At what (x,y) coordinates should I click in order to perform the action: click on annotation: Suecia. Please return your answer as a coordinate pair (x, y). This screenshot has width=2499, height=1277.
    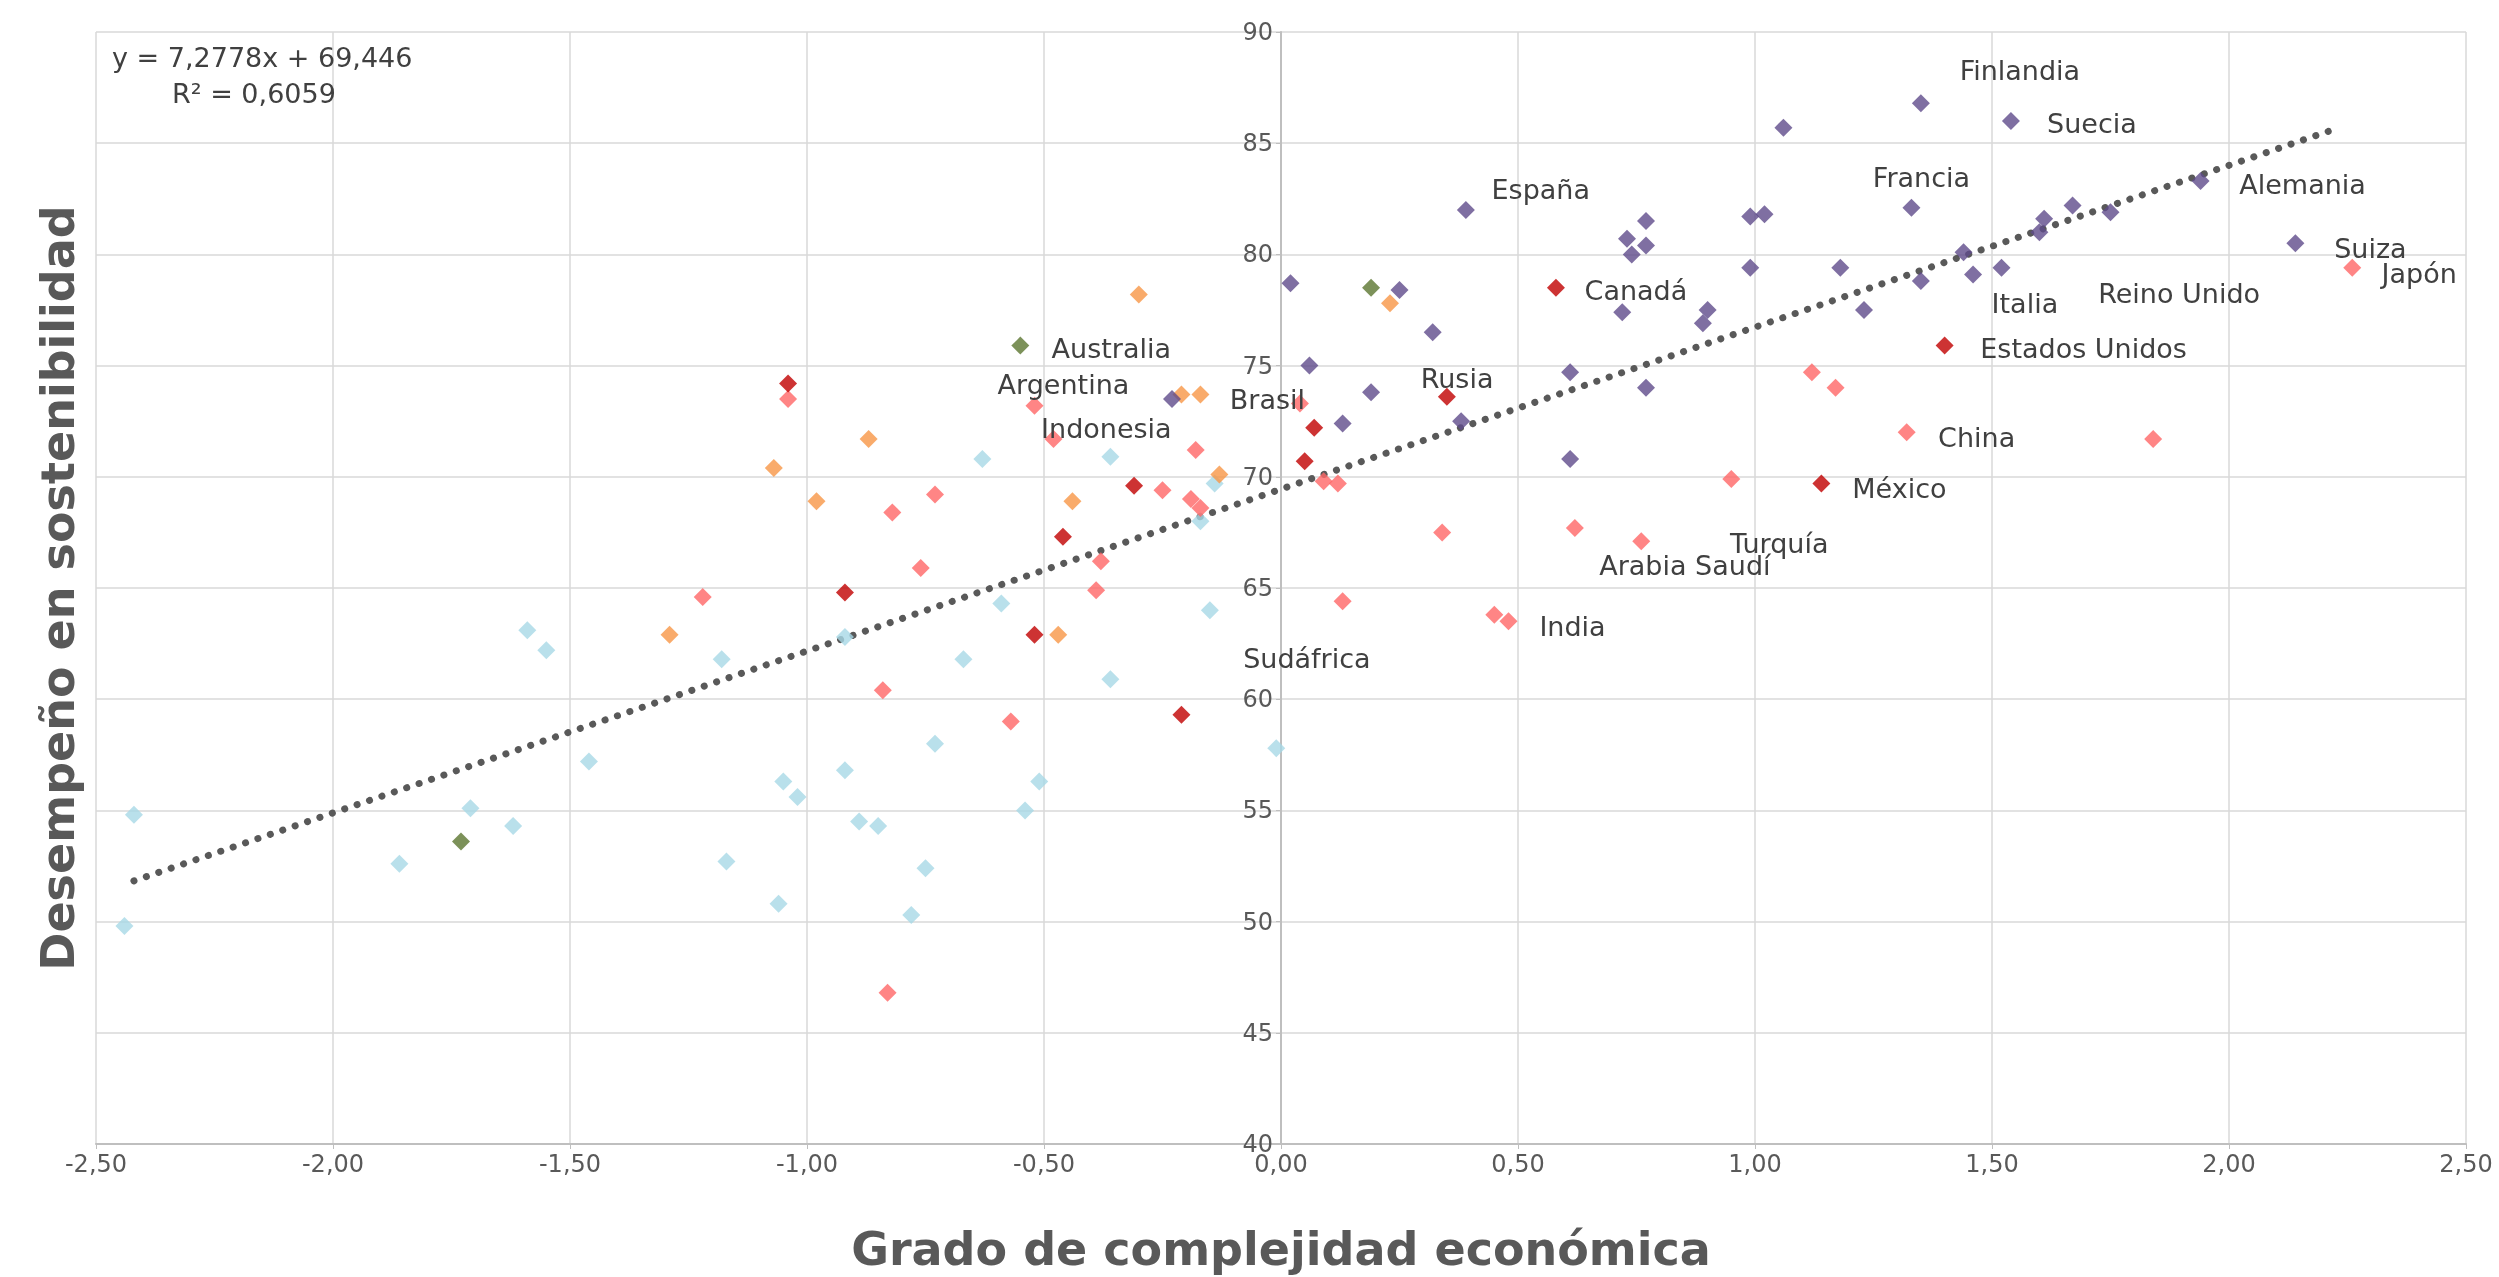
    Looking at the image, I should click on (2092, 124).